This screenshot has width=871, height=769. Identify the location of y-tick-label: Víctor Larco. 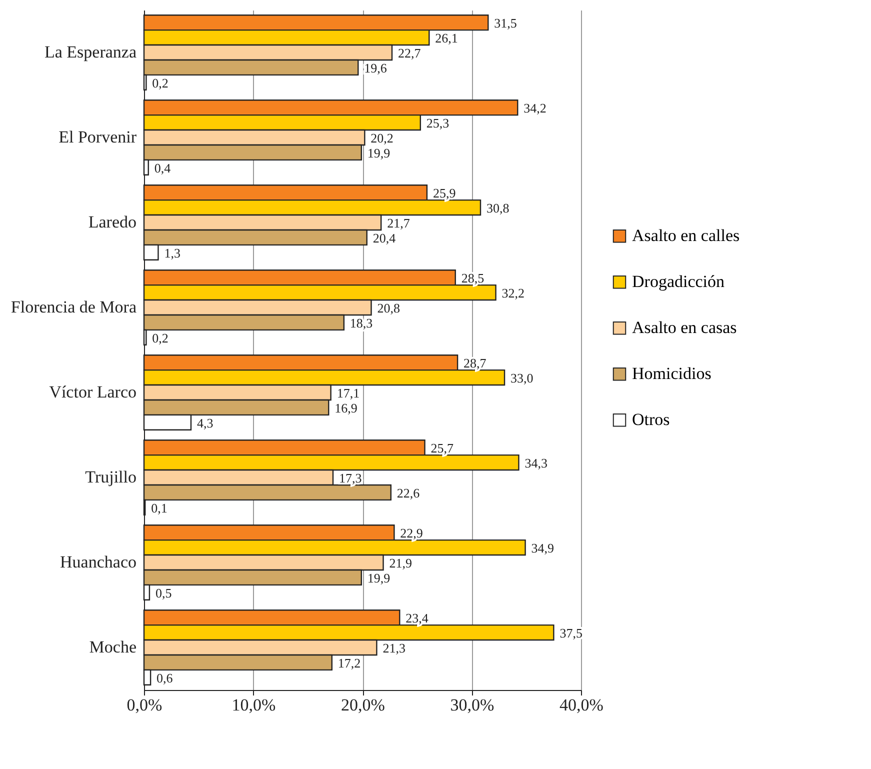
(92, 392).